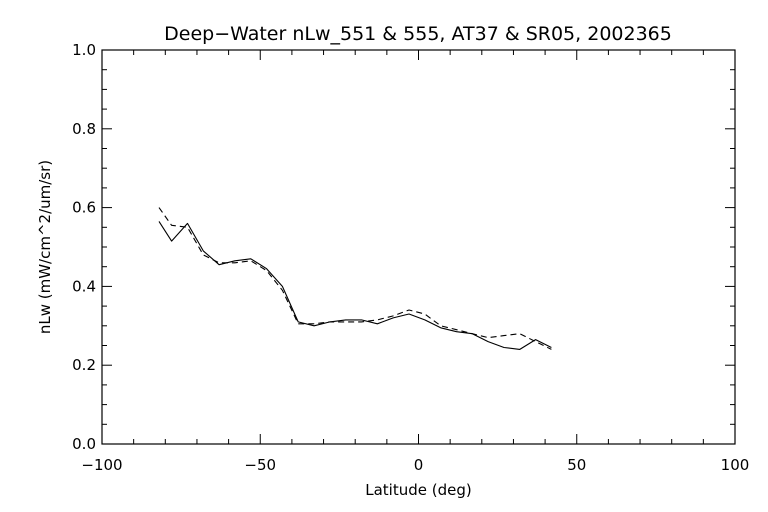  I want to click on y-tick-label: 1.0, so click(84, 50).